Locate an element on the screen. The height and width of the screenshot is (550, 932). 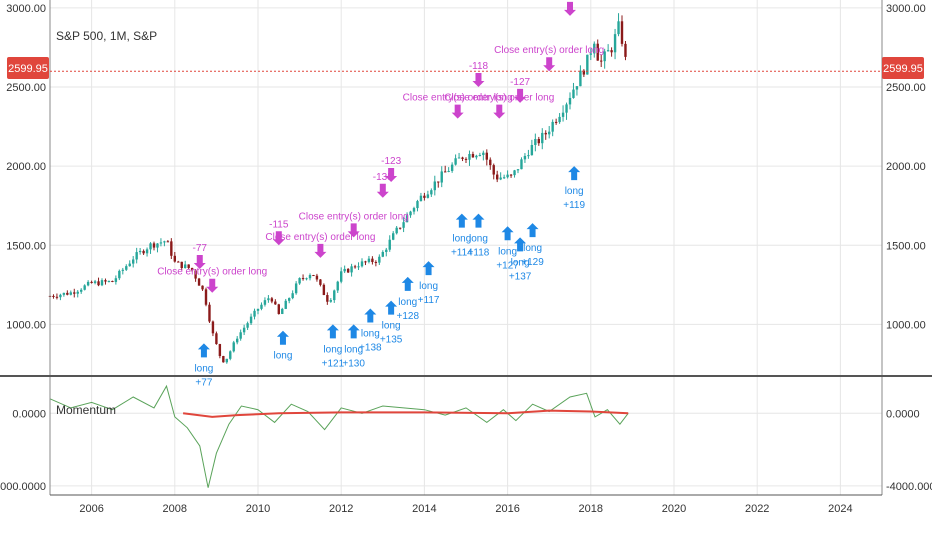
price-tag-right-bg is located at coordinates (903, 68).